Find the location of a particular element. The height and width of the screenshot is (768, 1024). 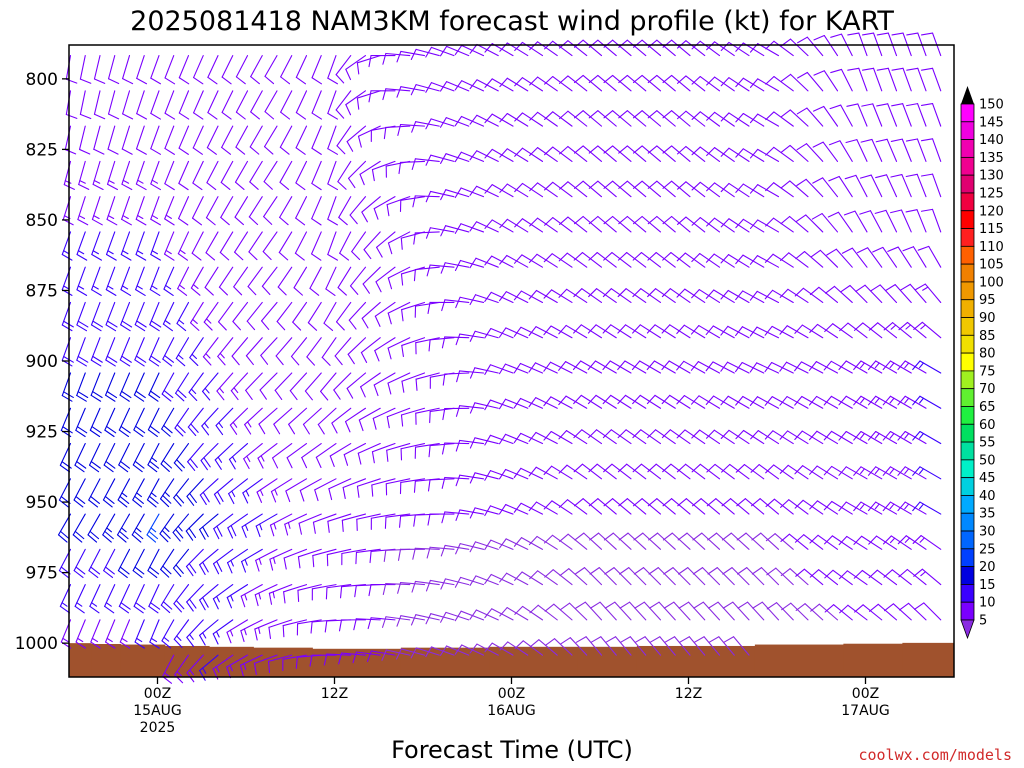

x-tick-label: 00Z is located at coordinates (865, 694).